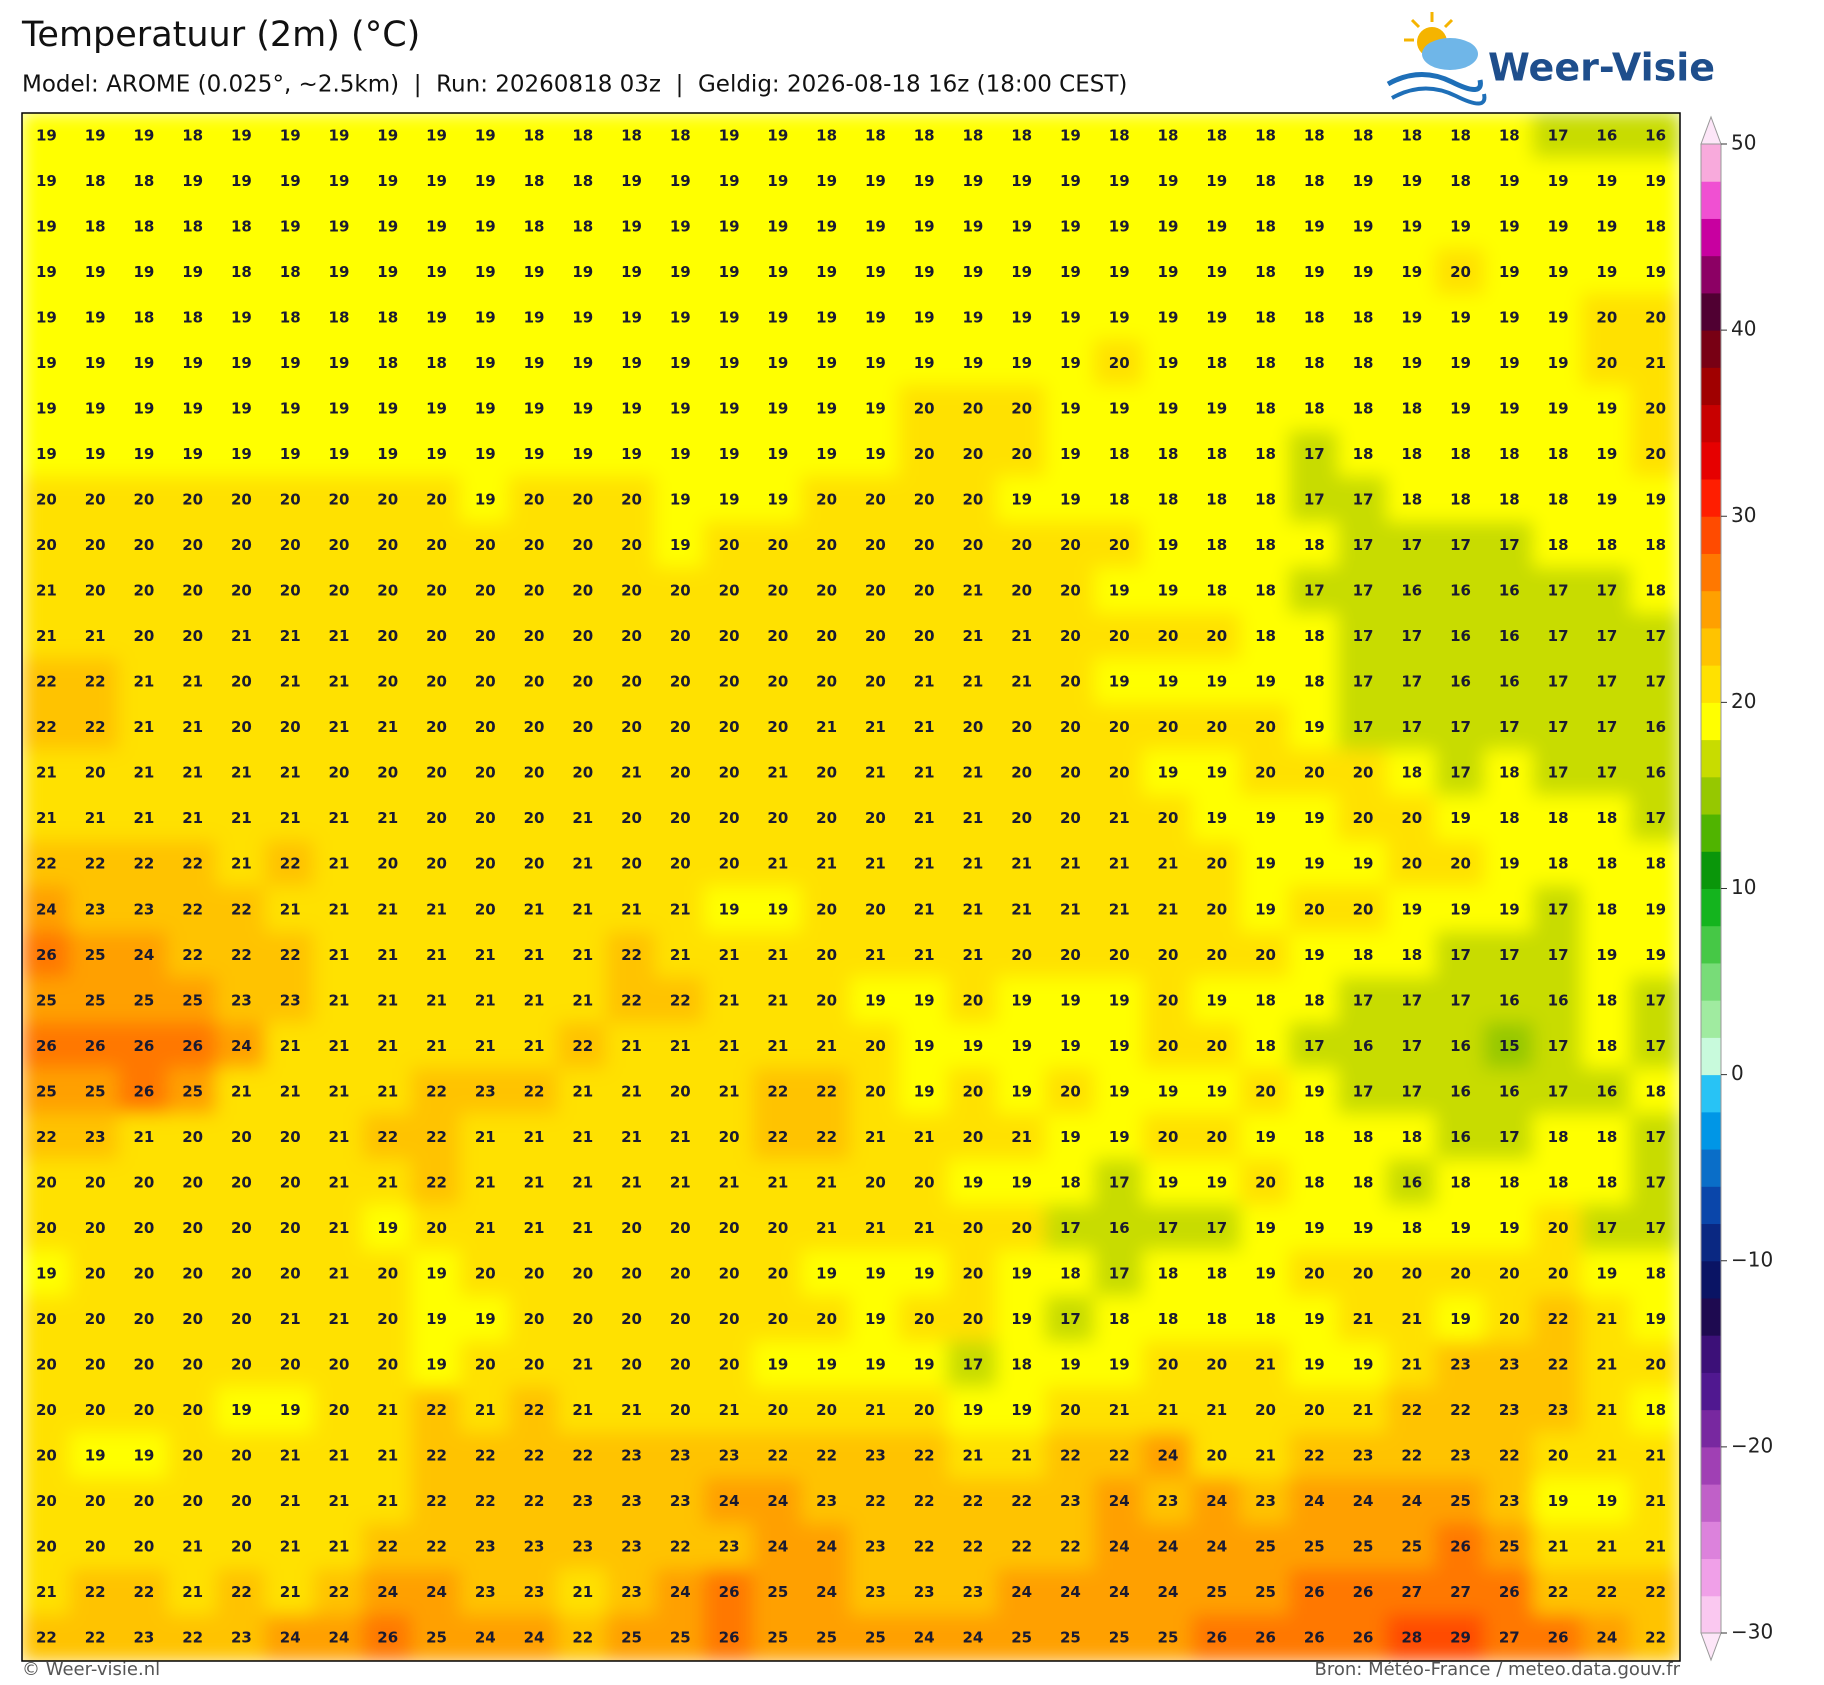 Image resolution: width=1824 pixels, height=1685 pixels. I want to click on temperature-label: 21, so click(924, 727).